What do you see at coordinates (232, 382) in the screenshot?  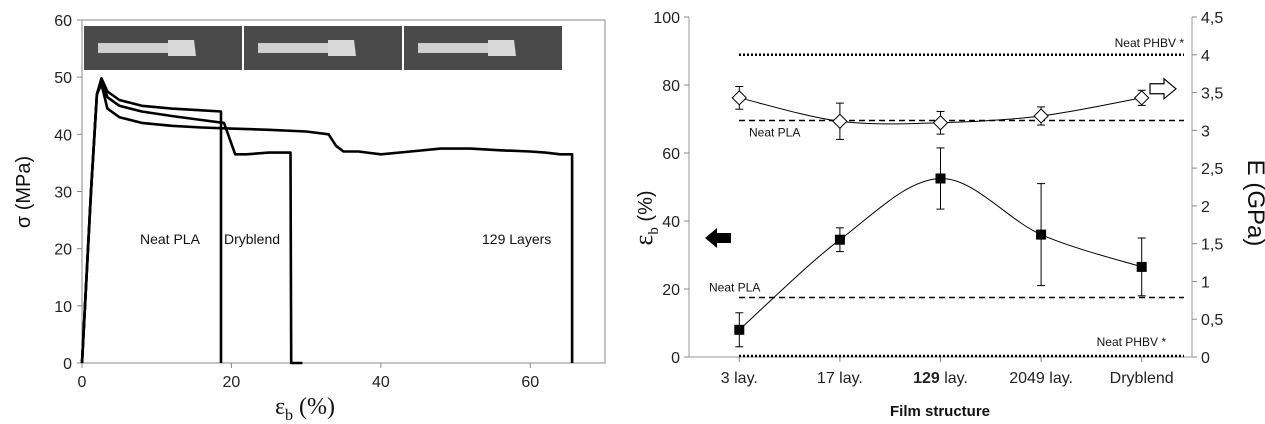 I see `left-x-tick-label: 20` at bounding box center [232, 382].